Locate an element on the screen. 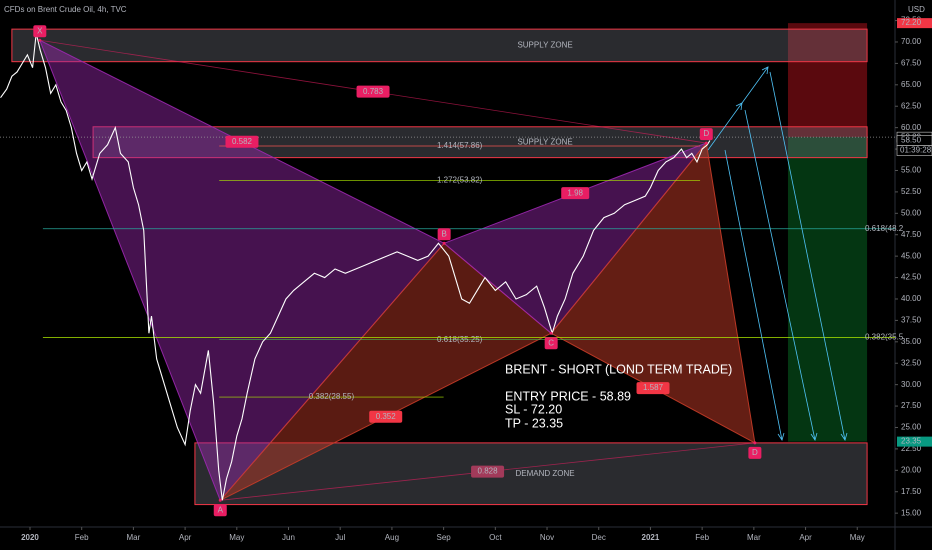 This screenshot has width=932, height=550. x-tick-label: Sep is located at coordinates (444, 537).